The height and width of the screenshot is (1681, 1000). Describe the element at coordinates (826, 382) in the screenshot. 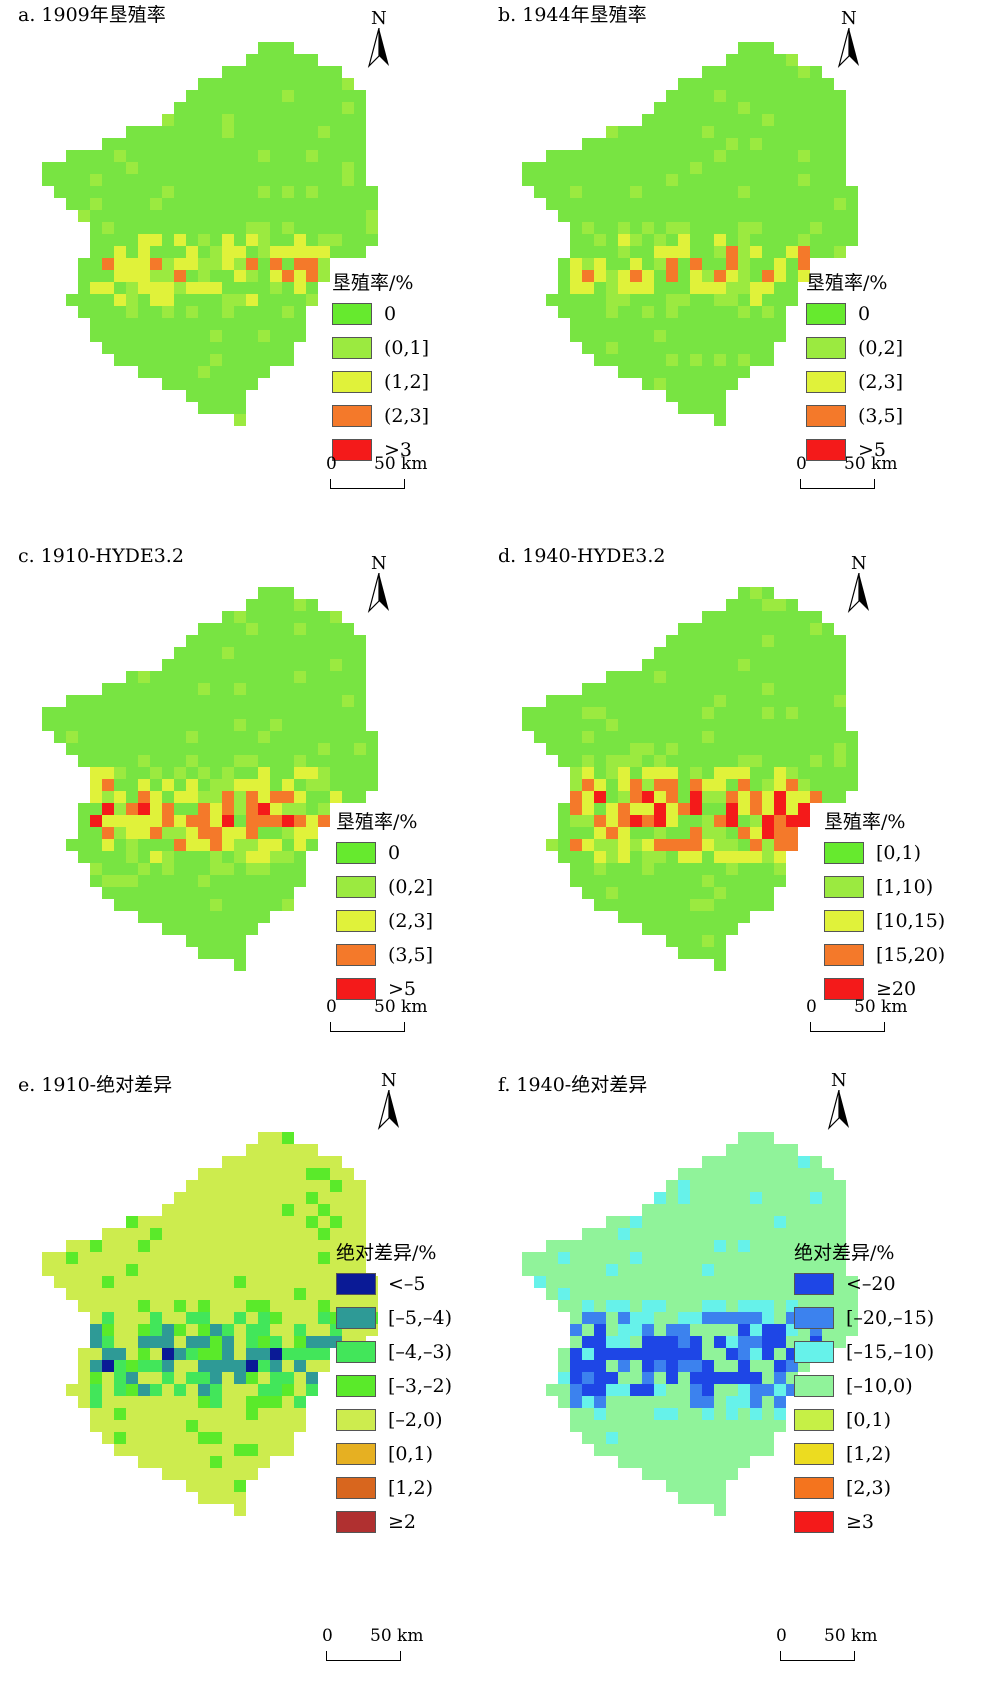

I see `legend-swatch` at that location.